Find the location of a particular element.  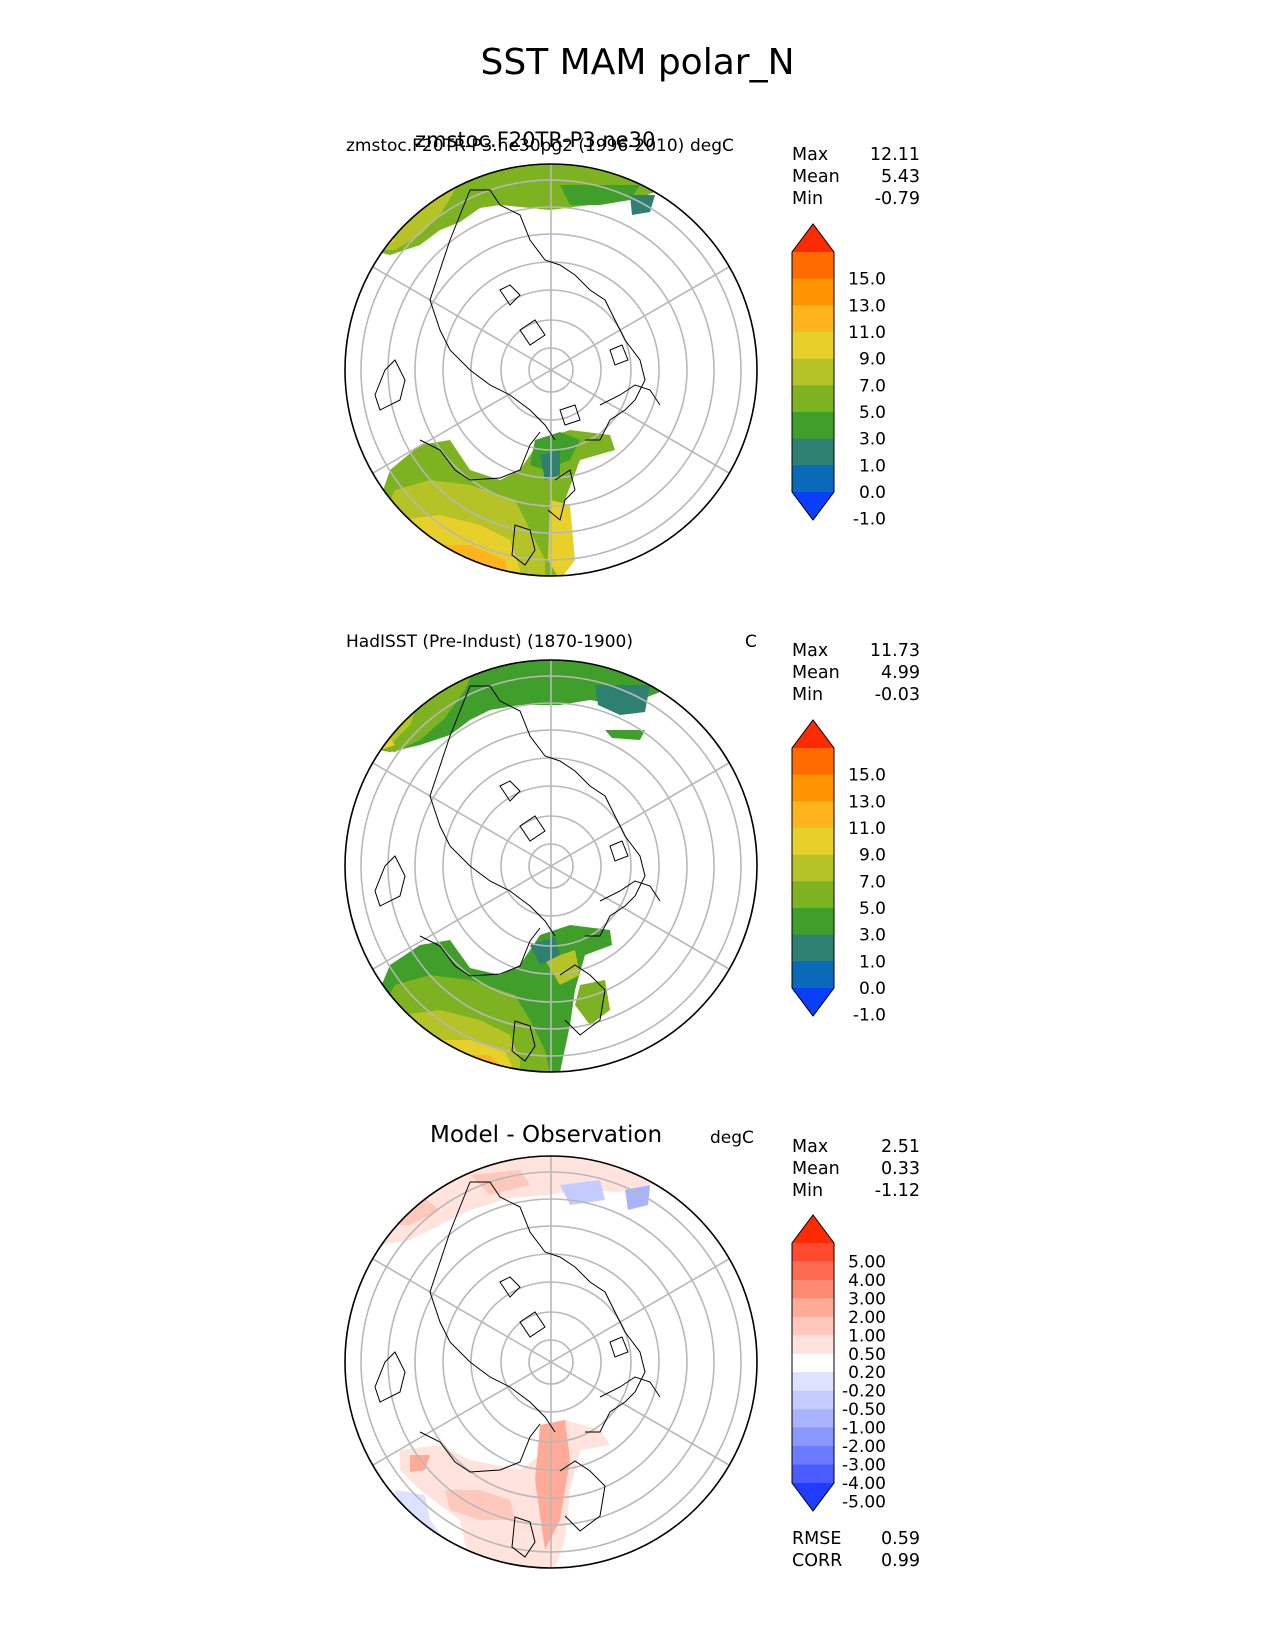

colorbar-3-tick-label: -0.50 is located at coordinates (864, 1410).